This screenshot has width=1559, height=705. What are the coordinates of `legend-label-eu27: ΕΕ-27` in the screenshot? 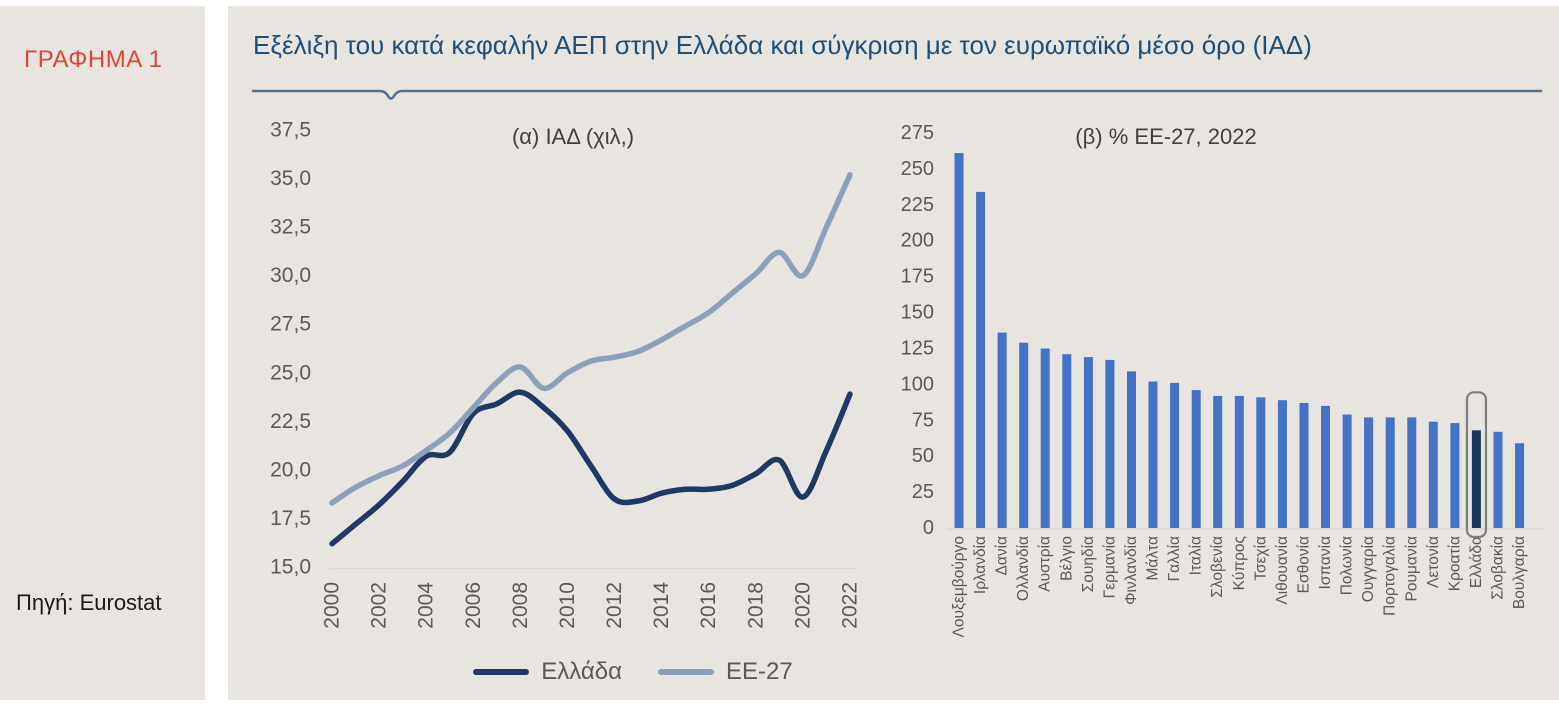 It's located at (759, 671).